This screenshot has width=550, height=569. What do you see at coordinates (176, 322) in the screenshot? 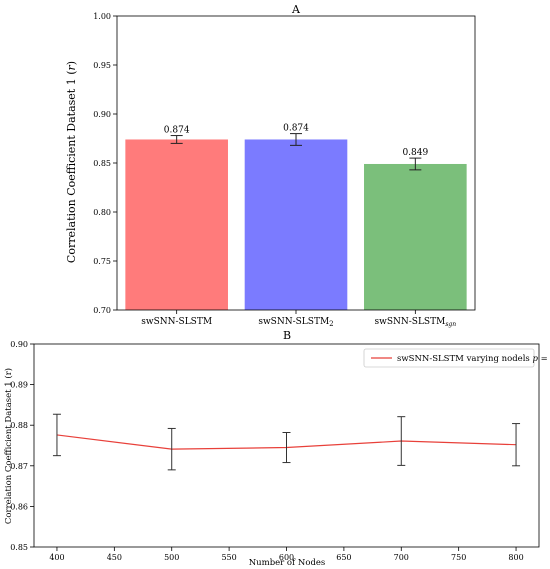
I see `x-tick-label: swSNN-SLSTM` at bounding box center [176, 322].